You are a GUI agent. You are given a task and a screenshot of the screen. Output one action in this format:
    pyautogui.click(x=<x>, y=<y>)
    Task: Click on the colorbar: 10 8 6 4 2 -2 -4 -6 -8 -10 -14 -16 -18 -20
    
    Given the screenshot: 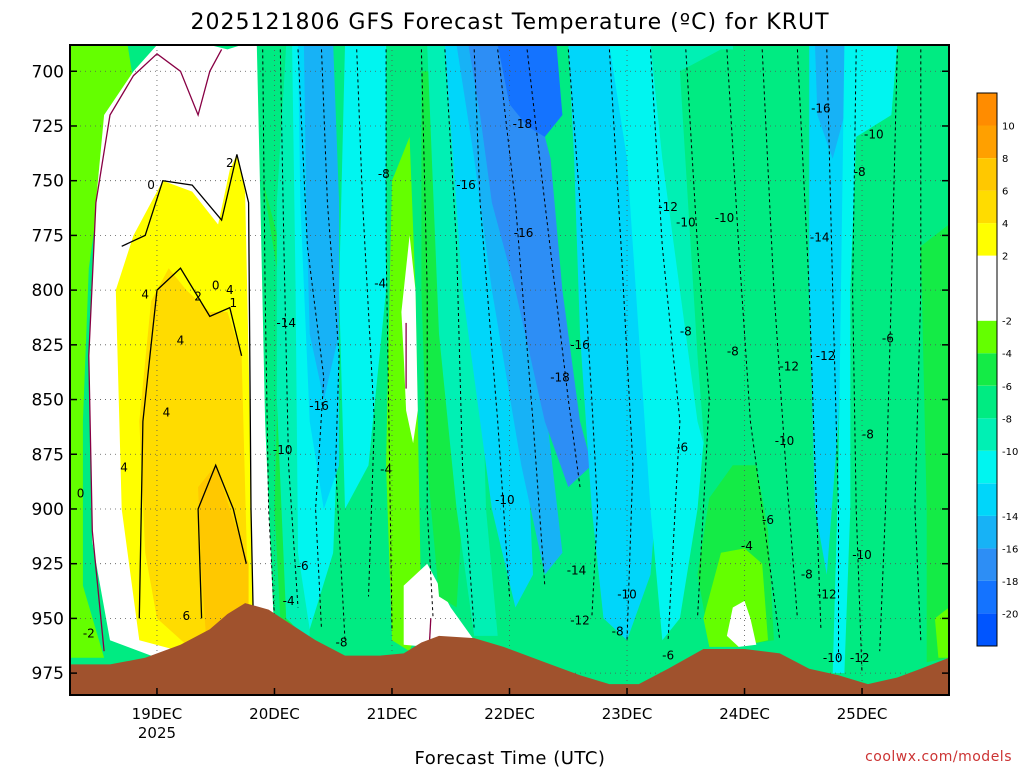 What is the action you would take?
    pyautogui.click(x=997, y=369)
    